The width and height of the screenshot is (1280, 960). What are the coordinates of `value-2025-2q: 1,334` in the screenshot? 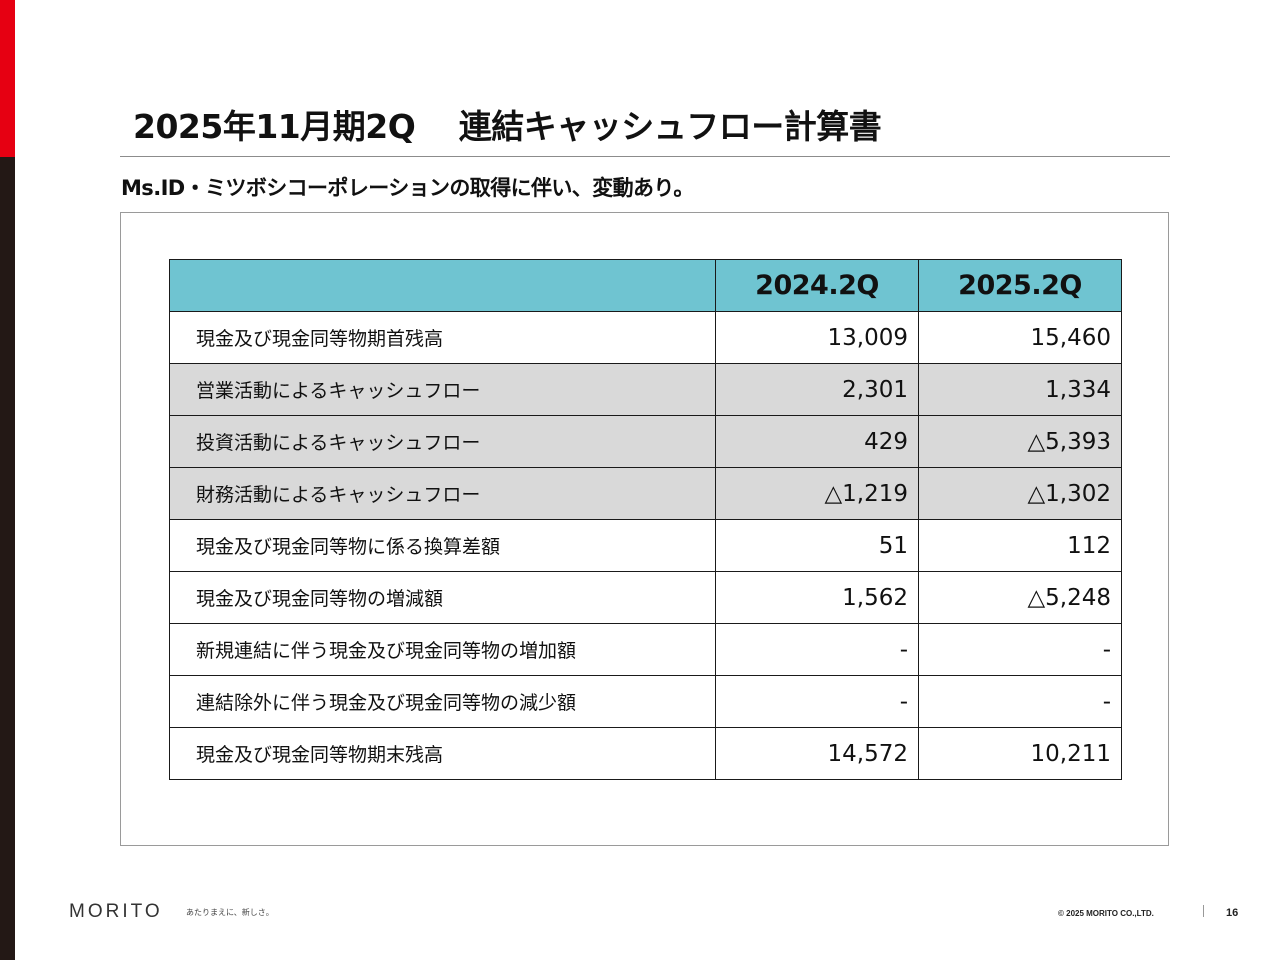 It's located at (1020, 389).